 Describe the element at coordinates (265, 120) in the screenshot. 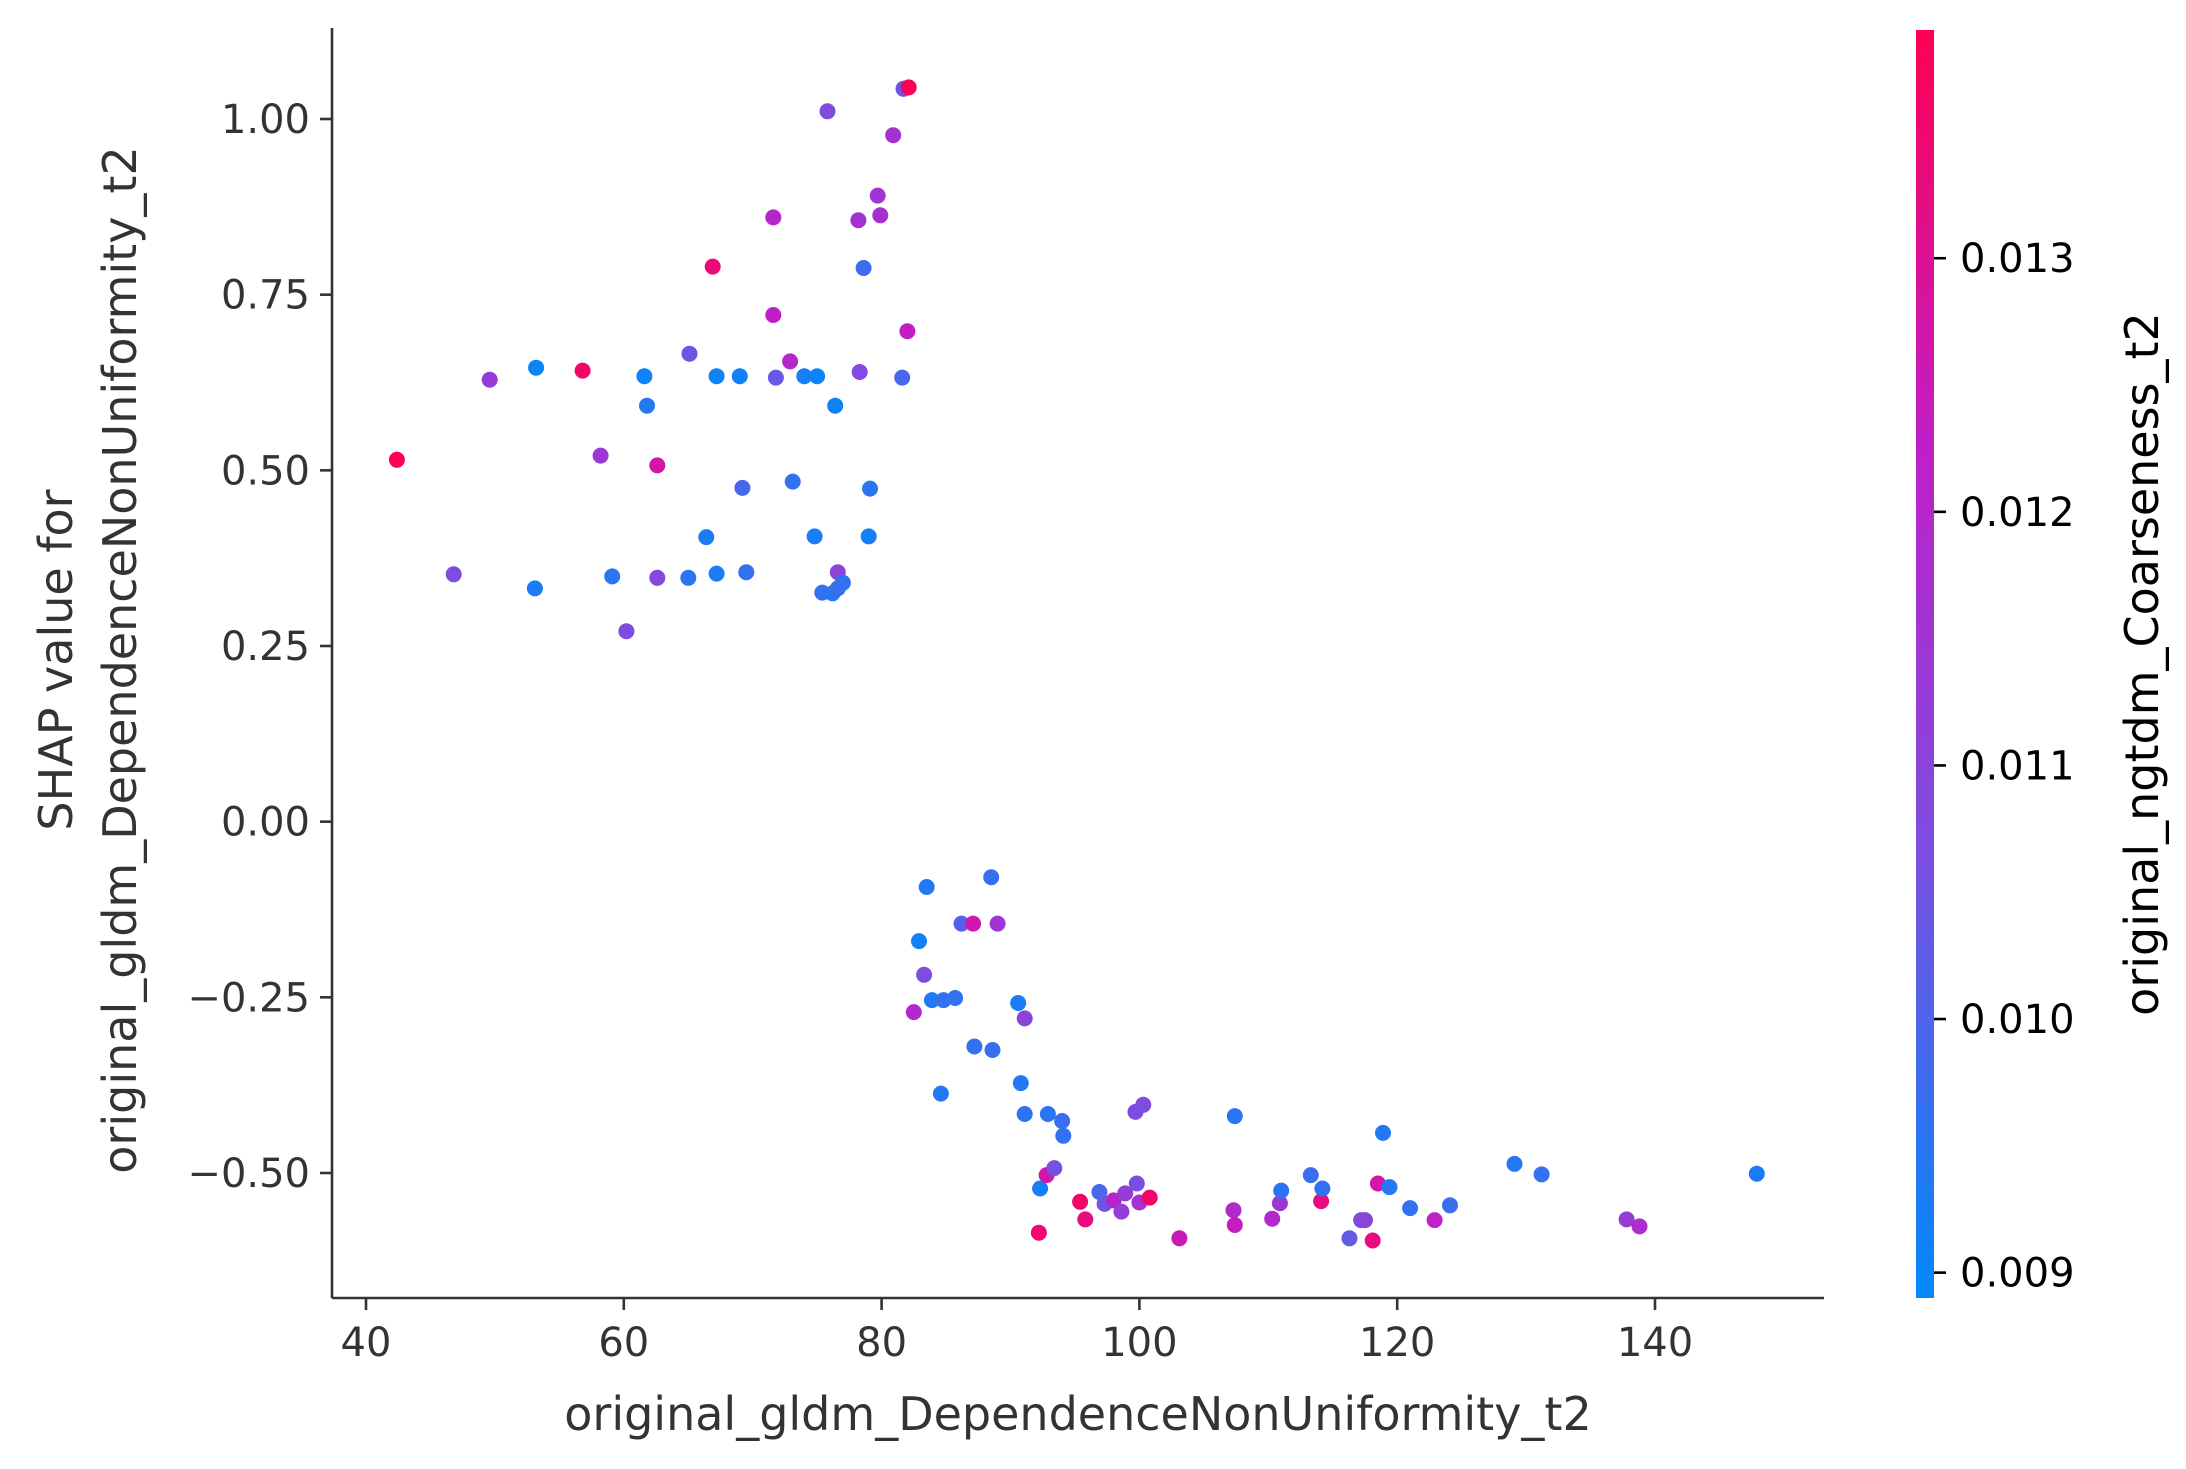

I see `y-tick-label: 1.00` at that location.